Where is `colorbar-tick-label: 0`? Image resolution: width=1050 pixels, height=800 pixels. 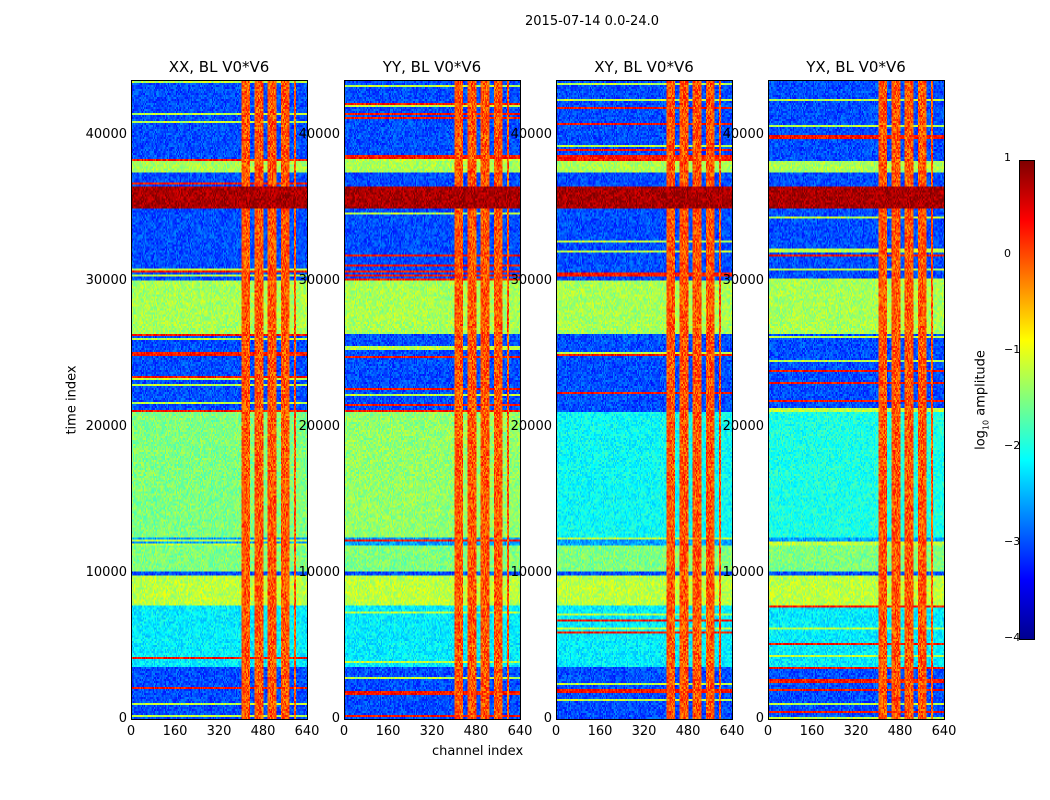
colorbar-tick-label: 0 is located at coordinates (1007, 253).